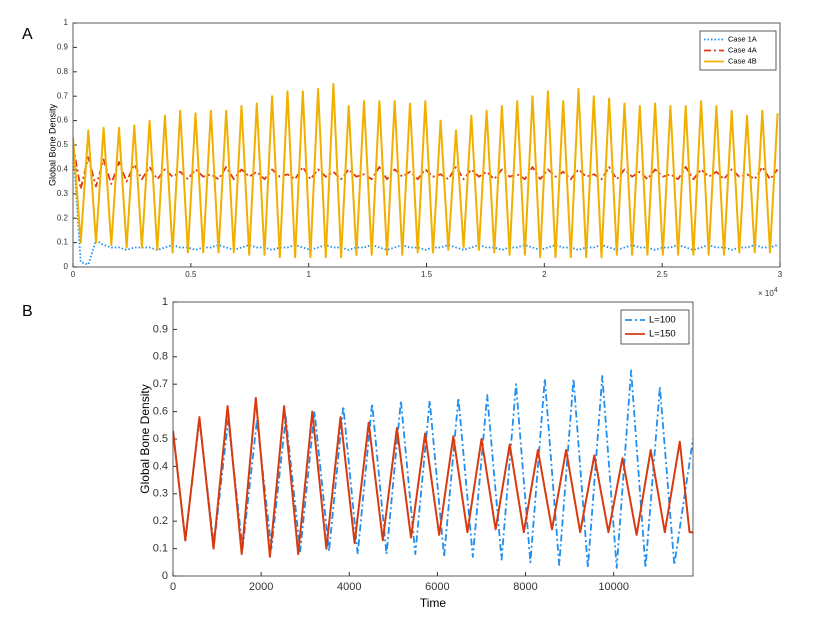 Image resolution: width=830 pixels, height=628 pixels. What do you see at coordinates (349, 587) in the screenshot?
I see `x-tick-label: 4000` at bounding box center [349, 587].